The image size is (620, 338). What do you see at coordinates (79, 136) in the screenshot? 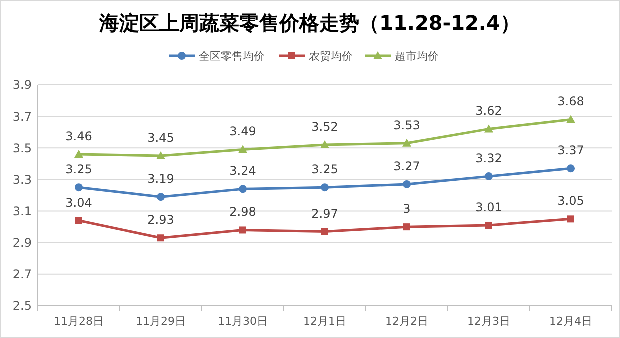
I see `data-label: 3.46` at bounding box center [79, 136].